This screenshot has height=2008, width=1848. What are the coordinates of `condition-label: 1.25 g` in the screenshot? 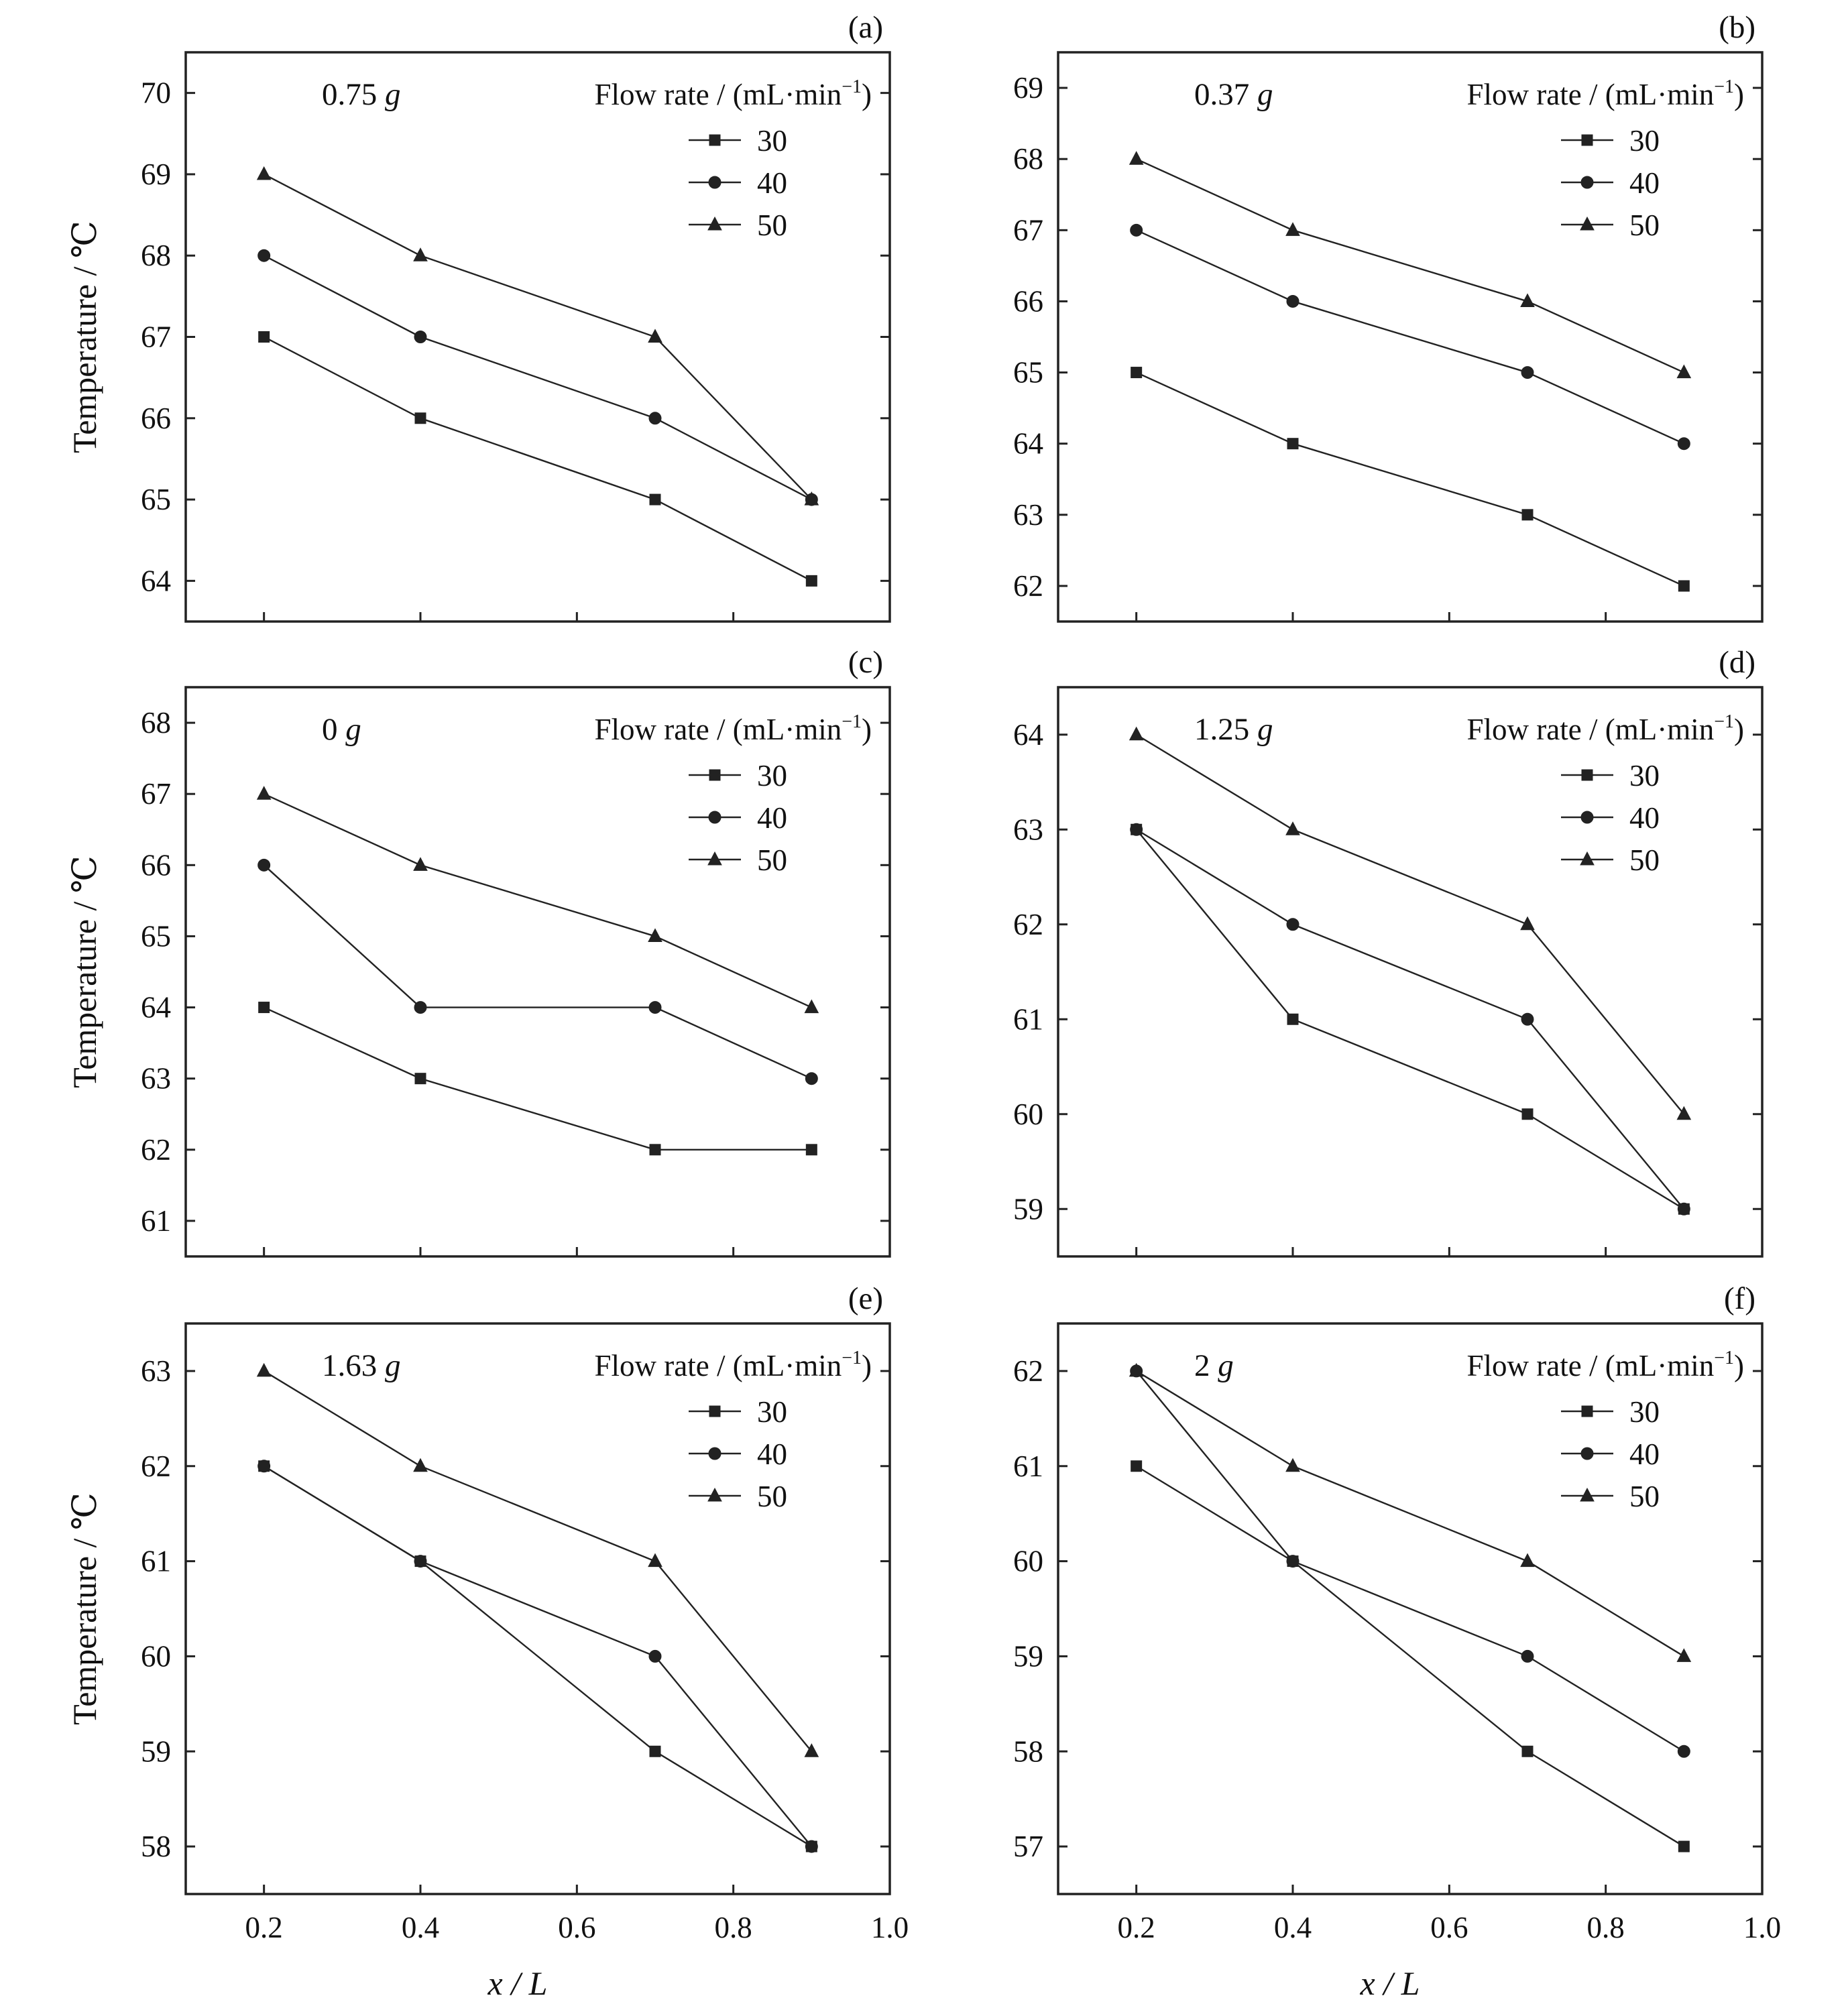 It's located at (1233, 729).